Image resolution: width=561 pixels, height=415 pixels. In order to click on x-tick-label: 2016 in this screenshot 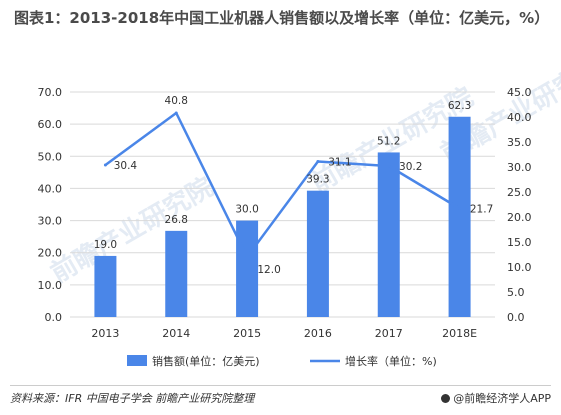, I will do `click(318, 333)`.